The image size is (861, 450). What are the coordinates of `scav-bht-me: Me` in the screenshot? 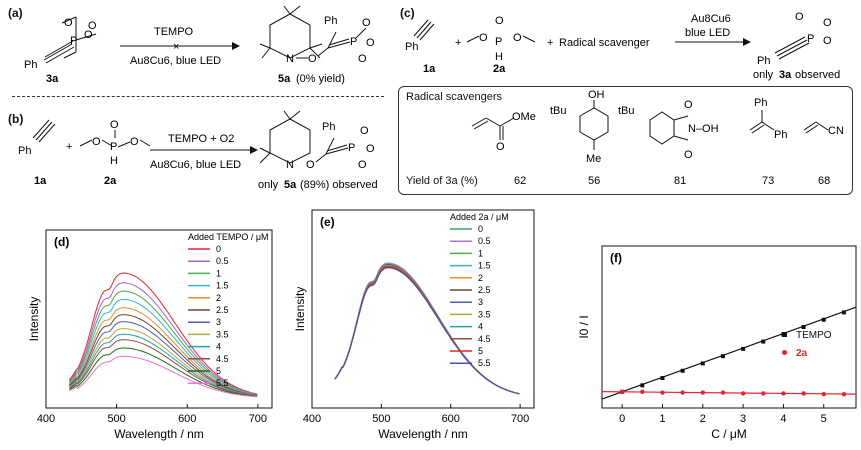 It's located at (593, 159).